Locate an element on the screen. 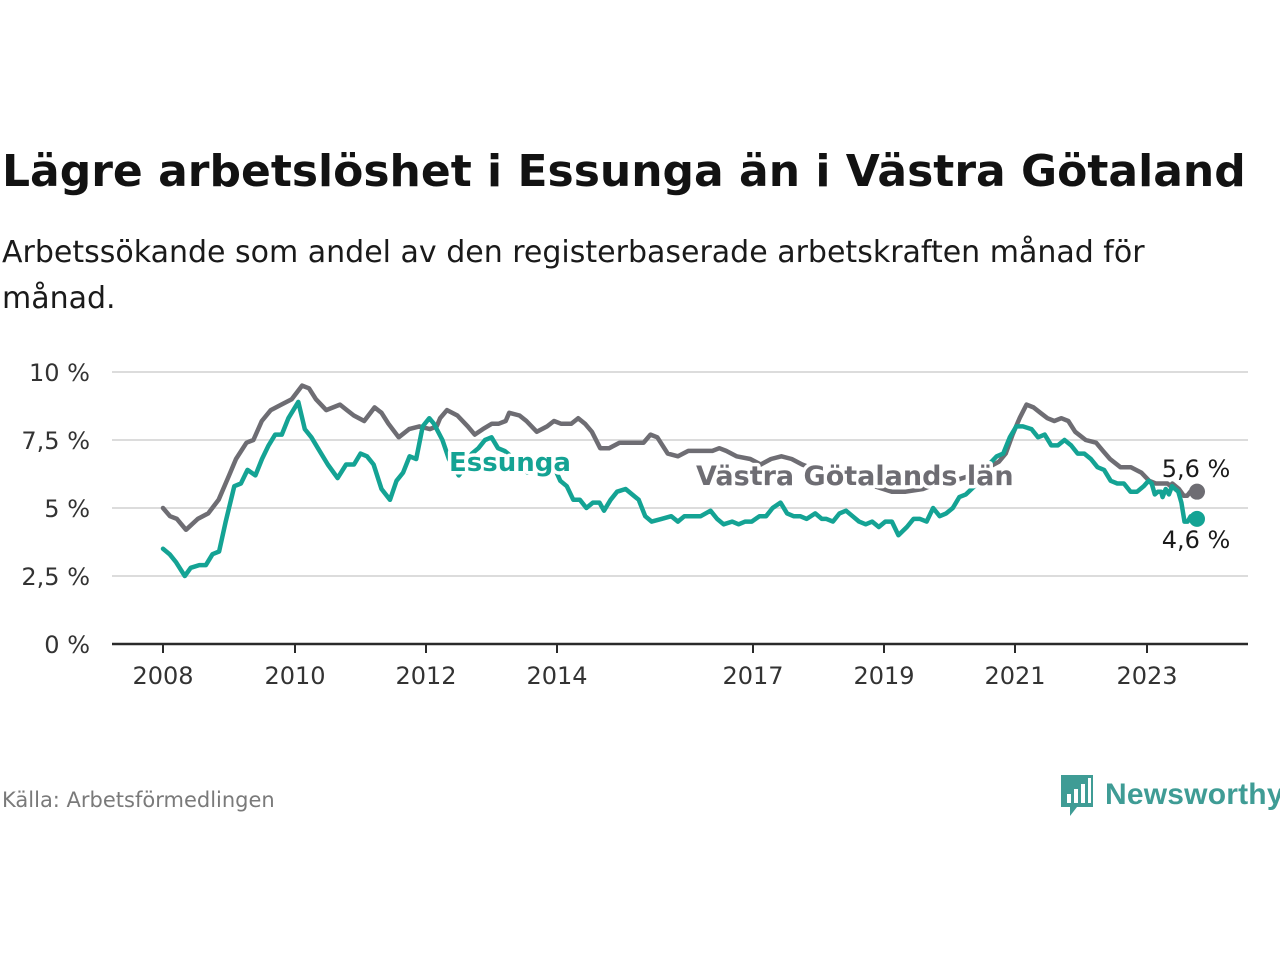  newsworthy-icon is located at coordinates (1077, 795).